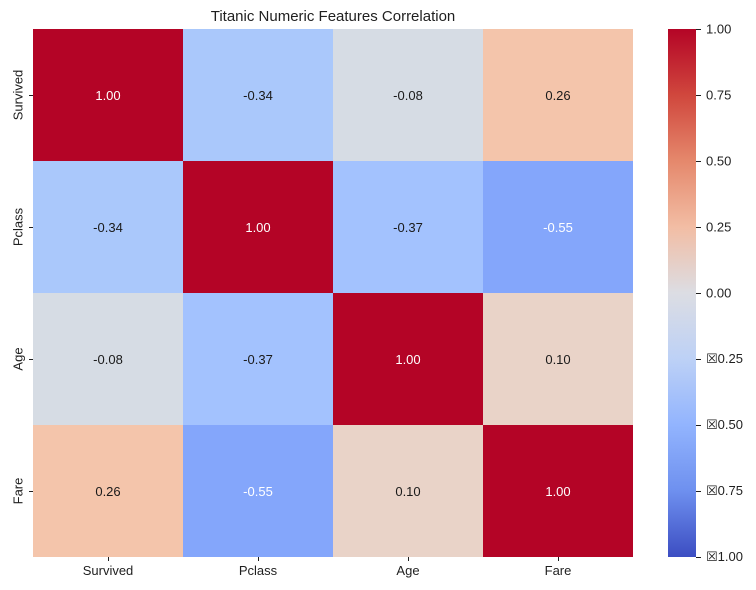  I want to click on colorbar, so click(682, 293).